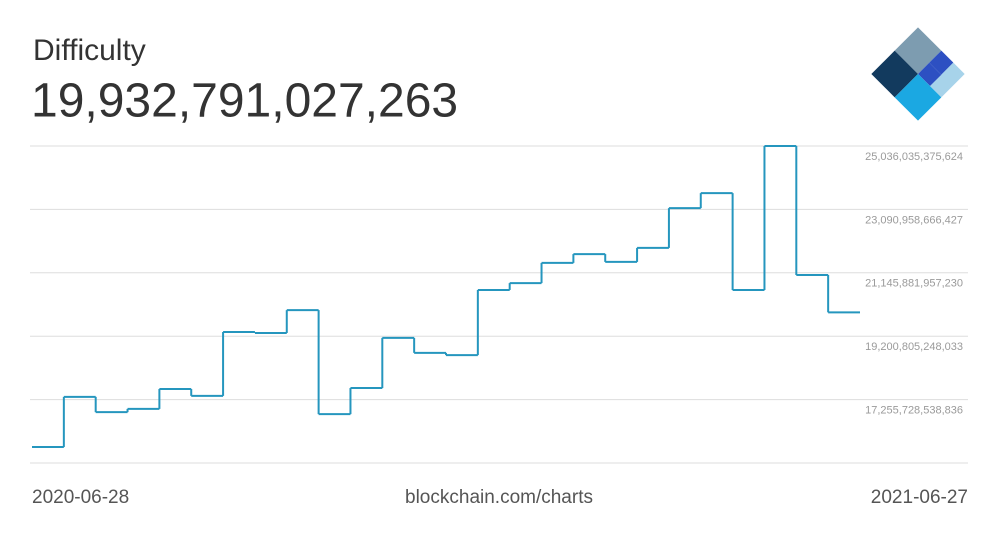 Image resolution: width=1000 pixels, height=536 pixels. Describe the element at coordinates (914, 347) in the screenshot. I see `y-tick-label: 19,200,805,248,033` at that location.